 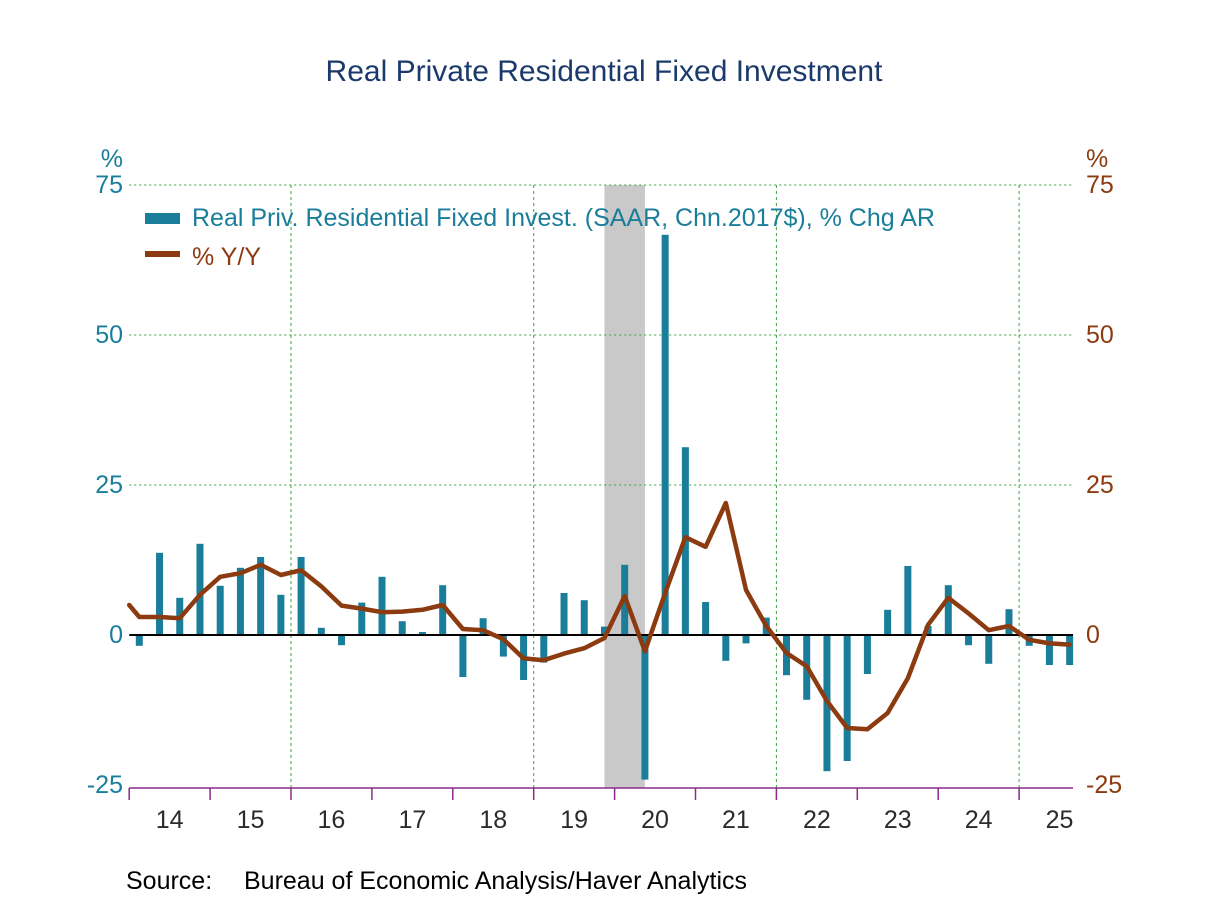 I want to click on source-label: Source:, so click(x=169, y=881).